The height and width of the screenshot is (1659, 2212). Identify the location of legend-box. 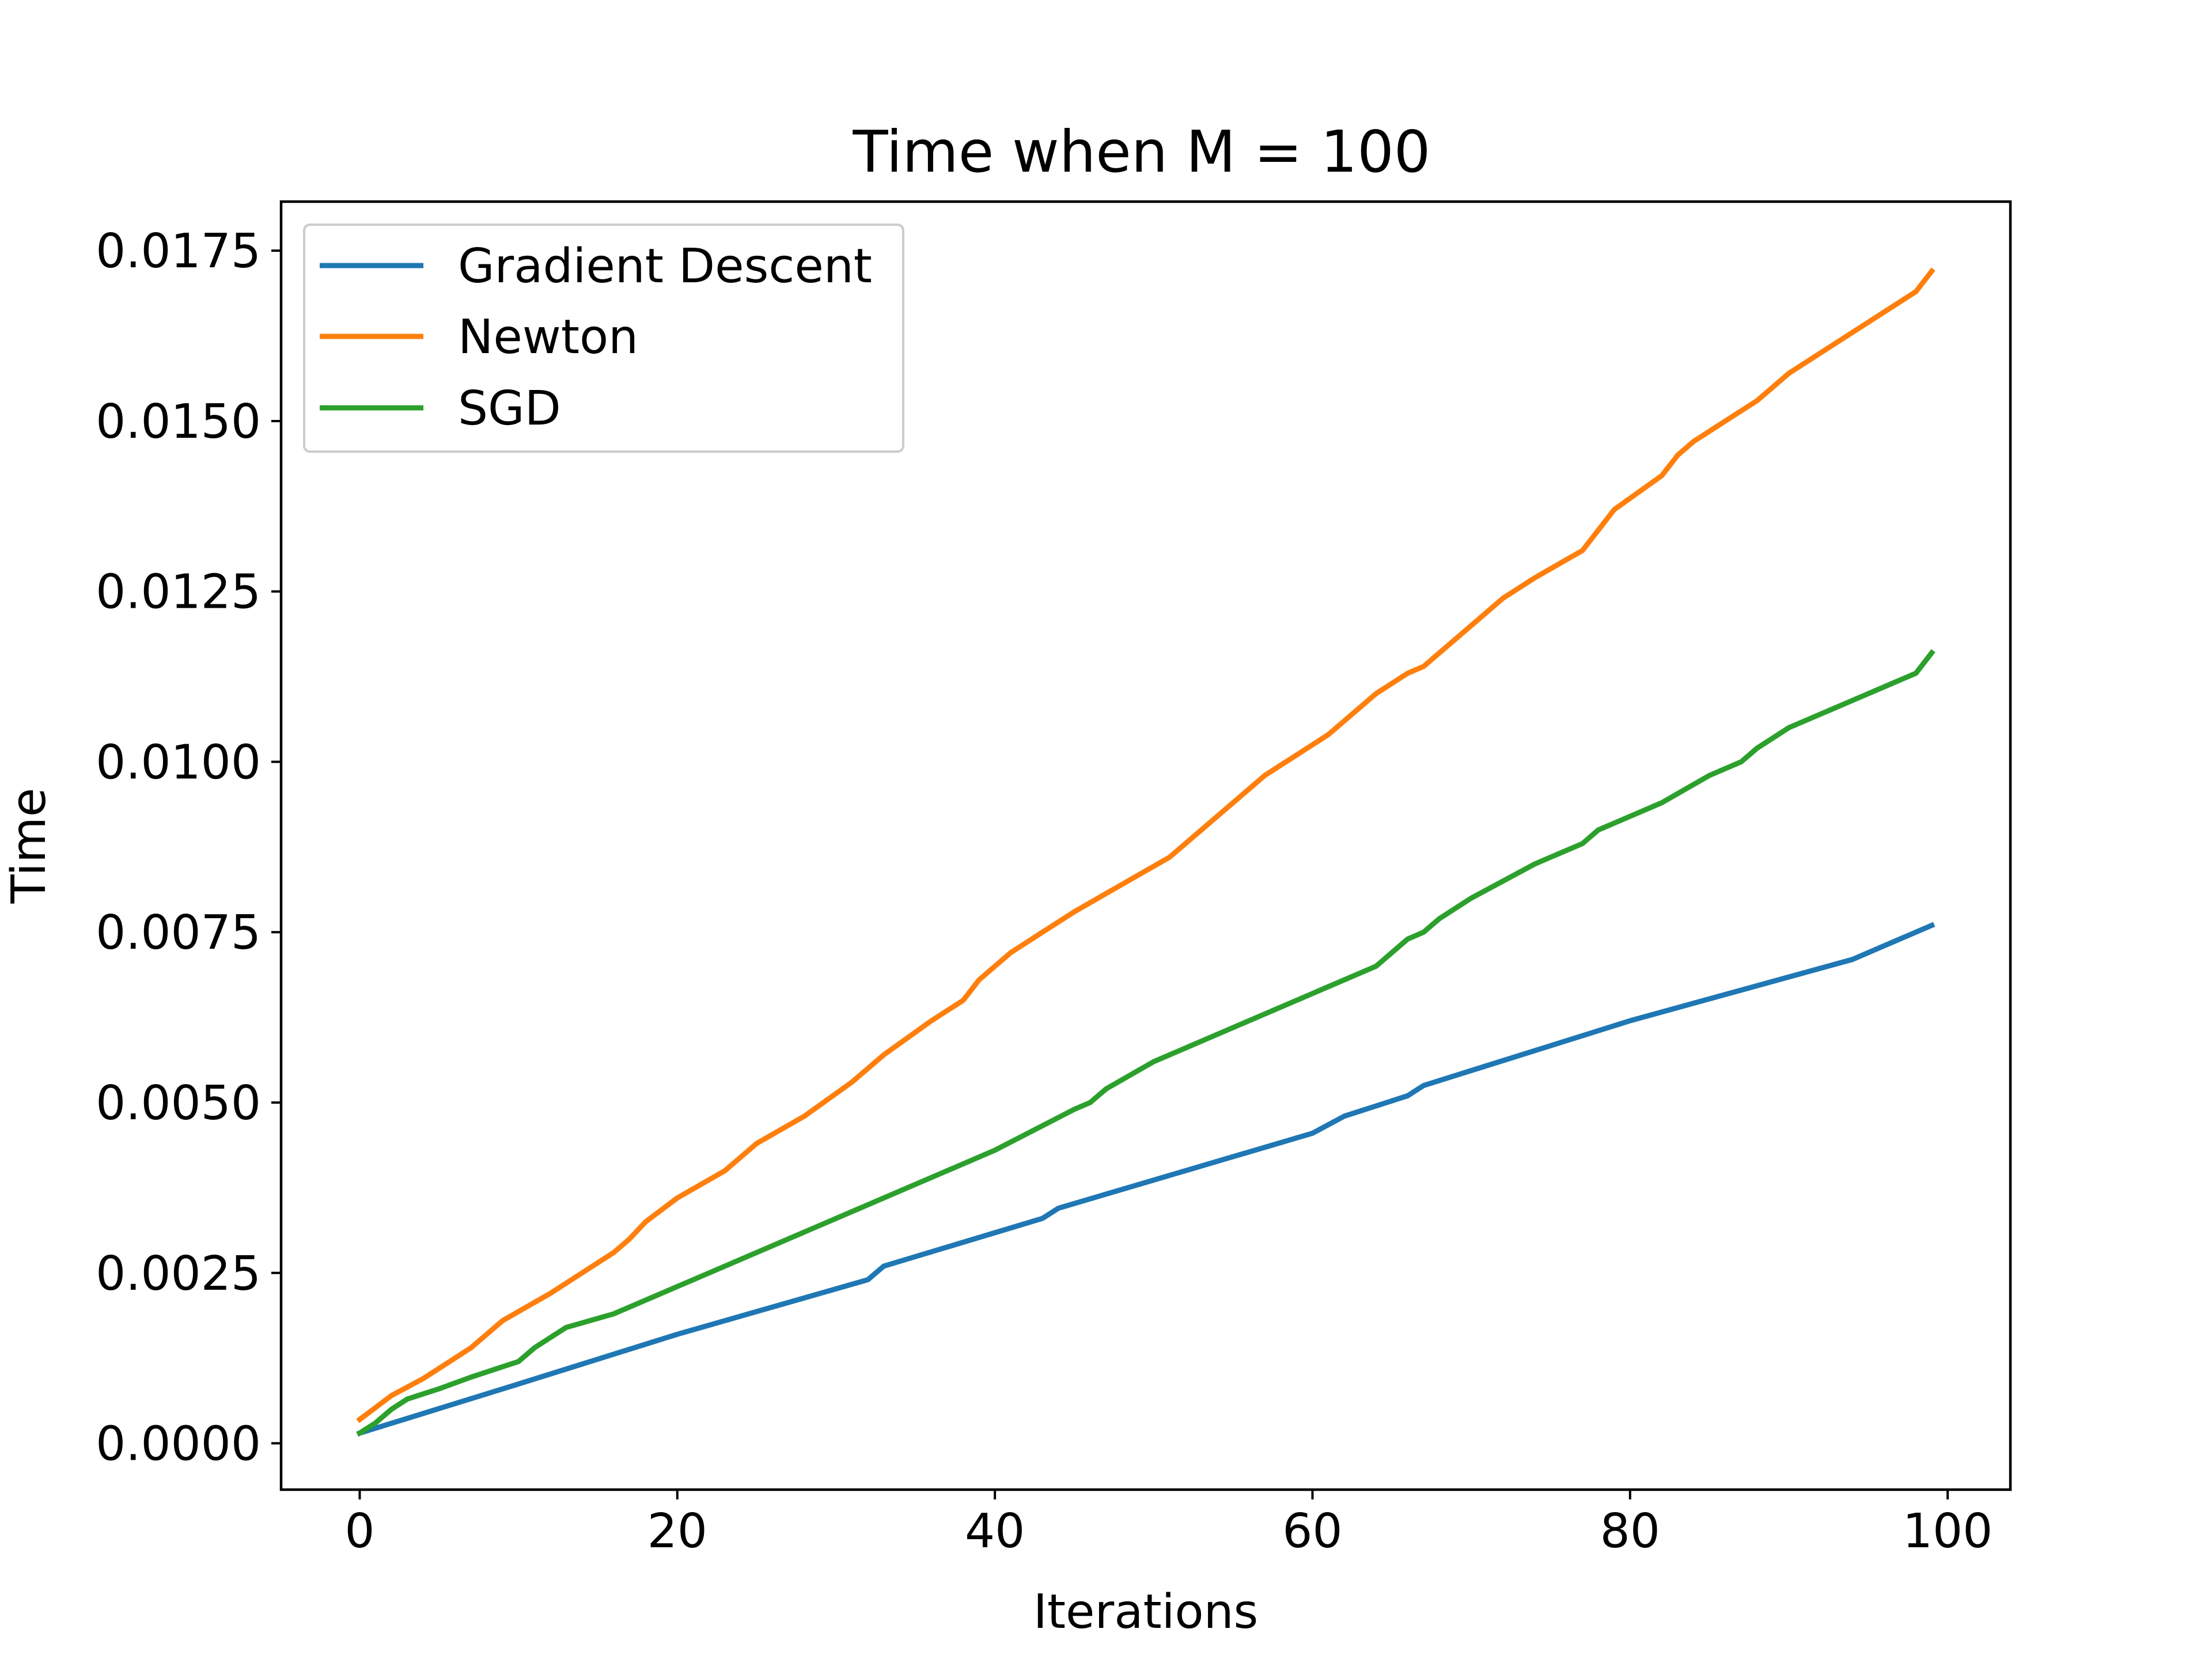
(603, 338).